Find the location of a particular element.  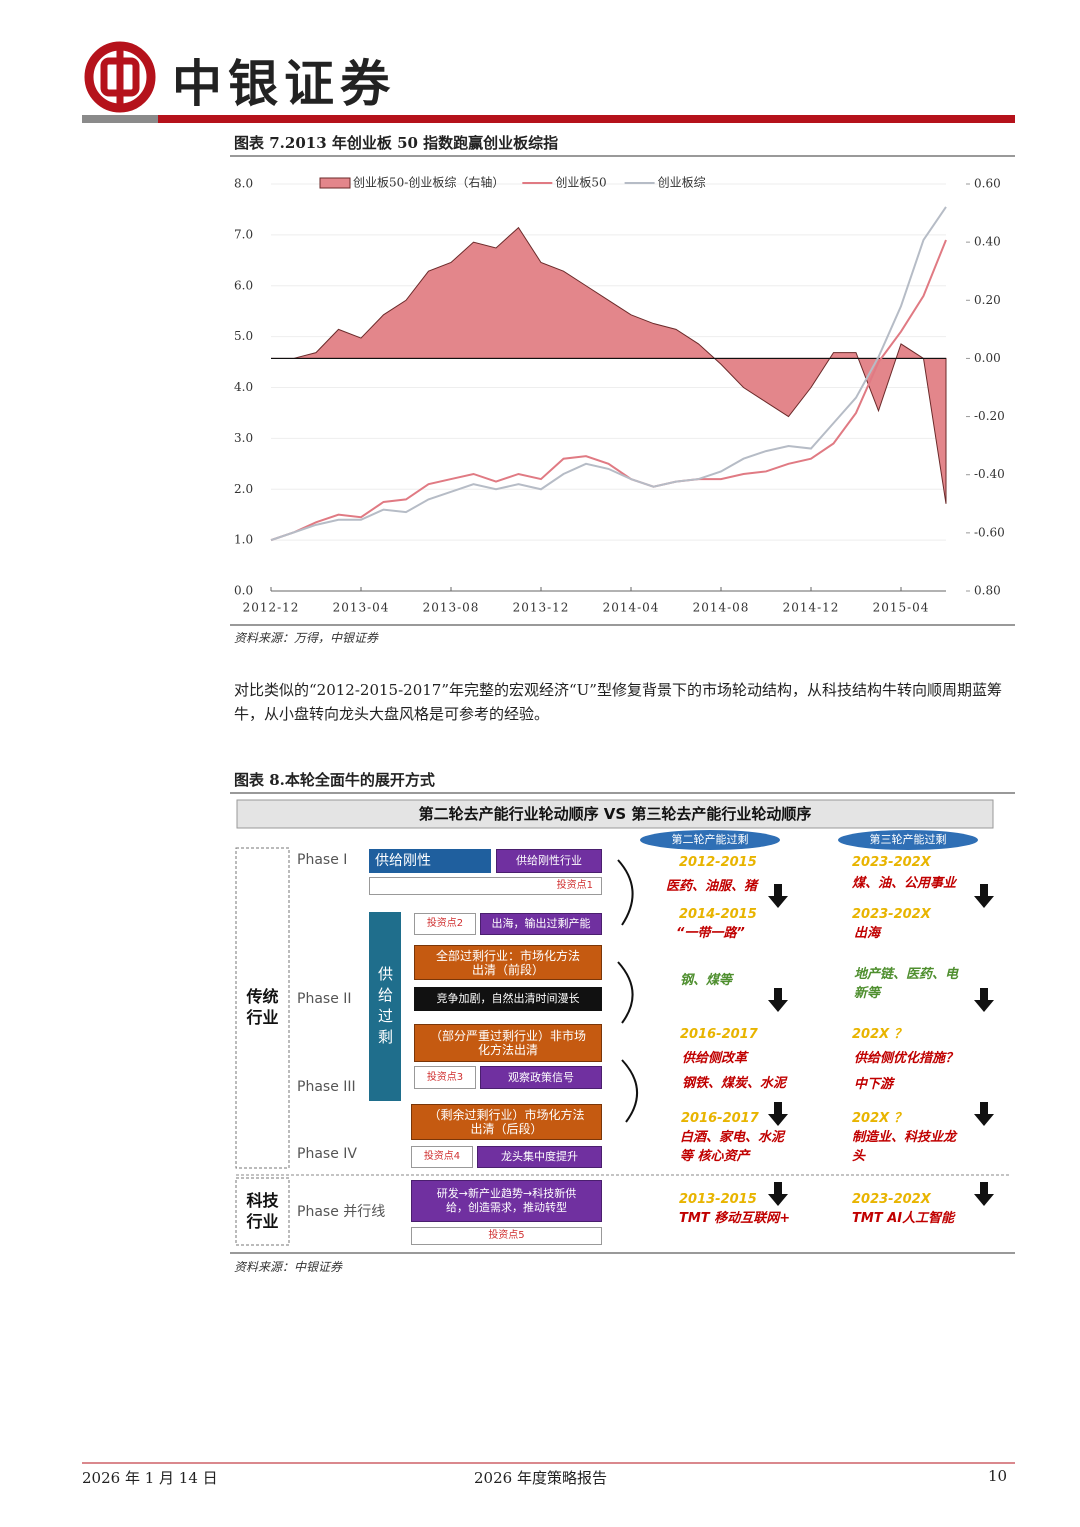

y-tick-label: 6.0 is located at coordinates (243, 285).